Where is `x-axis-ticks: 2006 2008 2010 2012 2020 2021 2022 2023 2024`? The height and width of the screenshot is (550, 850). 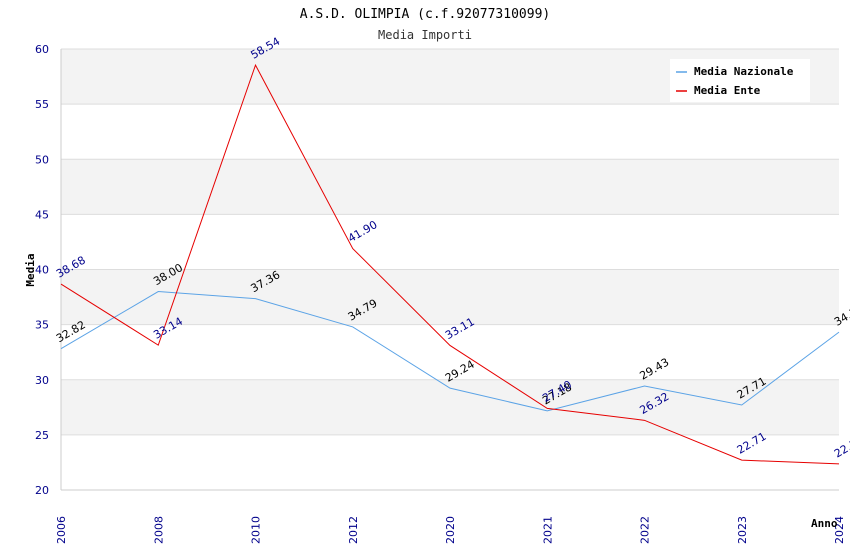 x-axis-ticks: 2006 2008 2010 2012 2020 2021 2022 2023 2024 is located at coordinates (450, 530).